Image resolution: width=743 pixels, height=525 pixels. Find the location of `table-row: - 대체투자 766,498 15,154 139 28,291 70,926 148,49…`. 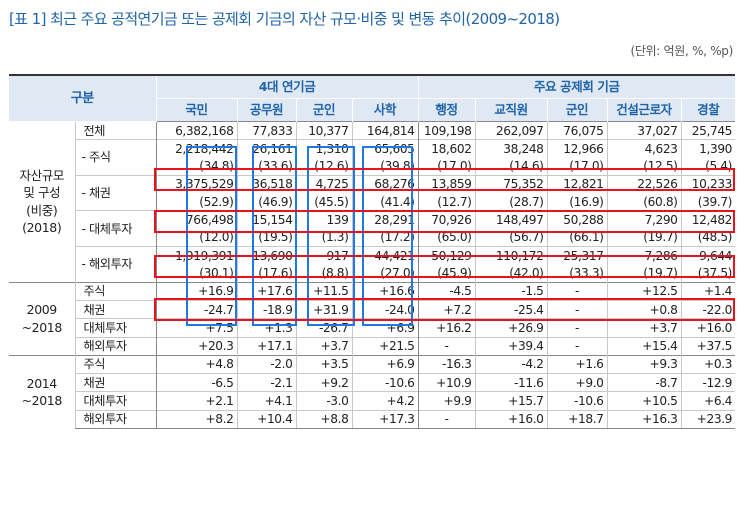

table-row: - 대체투자 766,498 15,154 139 28,291 70,926 148,49… is located at coordinates (372, 228).